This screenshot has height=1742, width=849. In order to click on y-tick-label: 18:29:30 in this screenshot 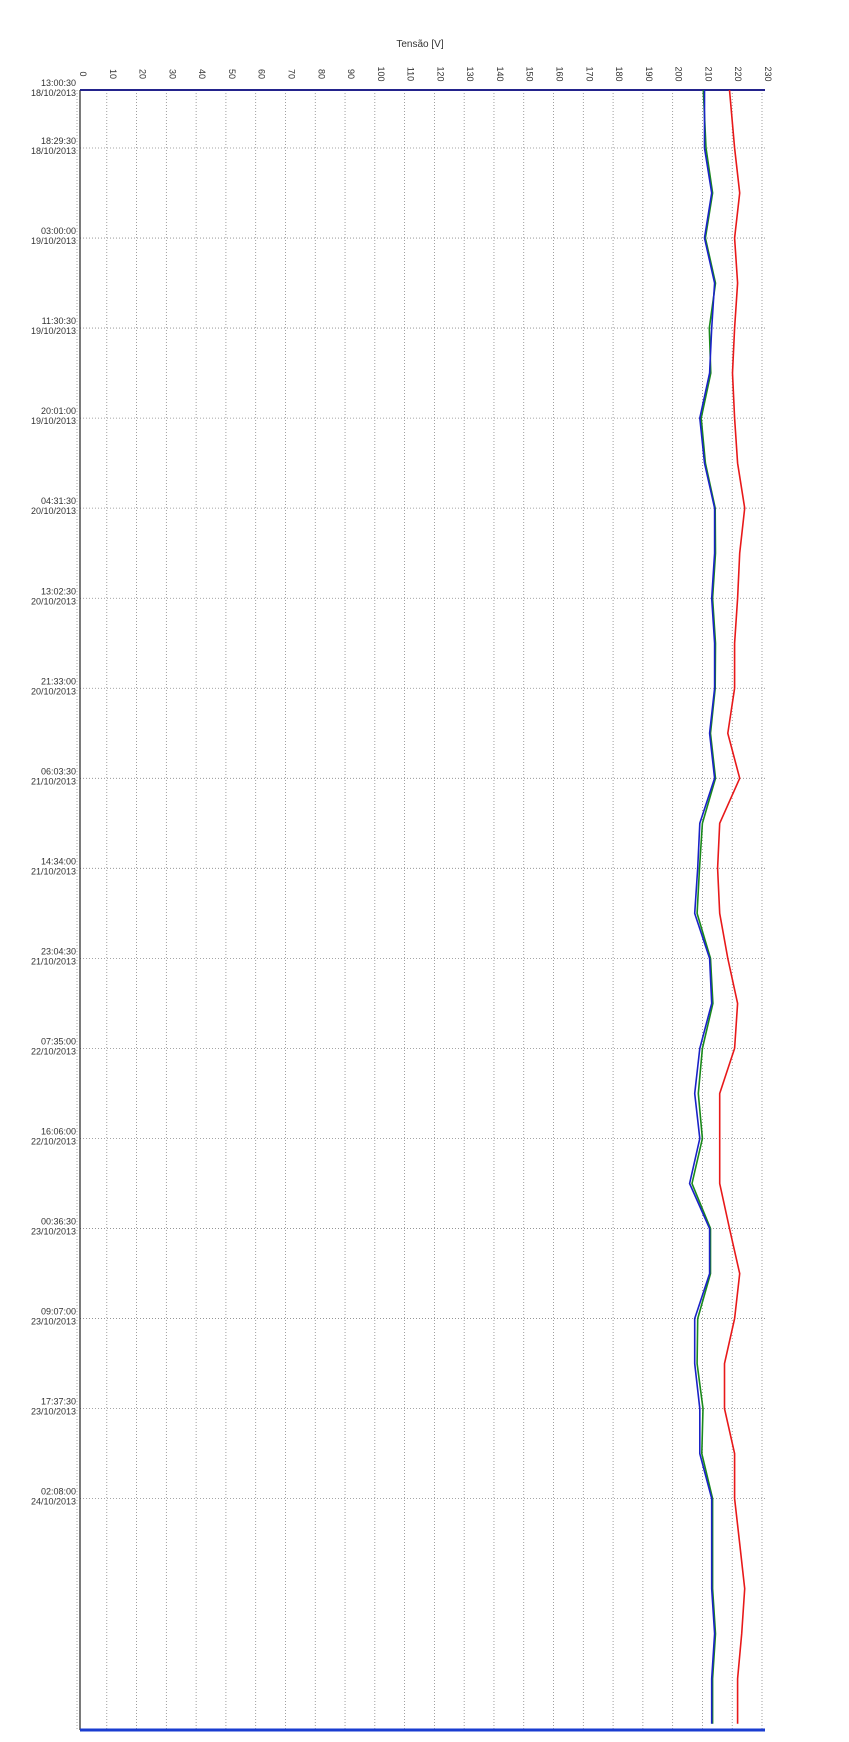, I will do `click(58, 141)`.